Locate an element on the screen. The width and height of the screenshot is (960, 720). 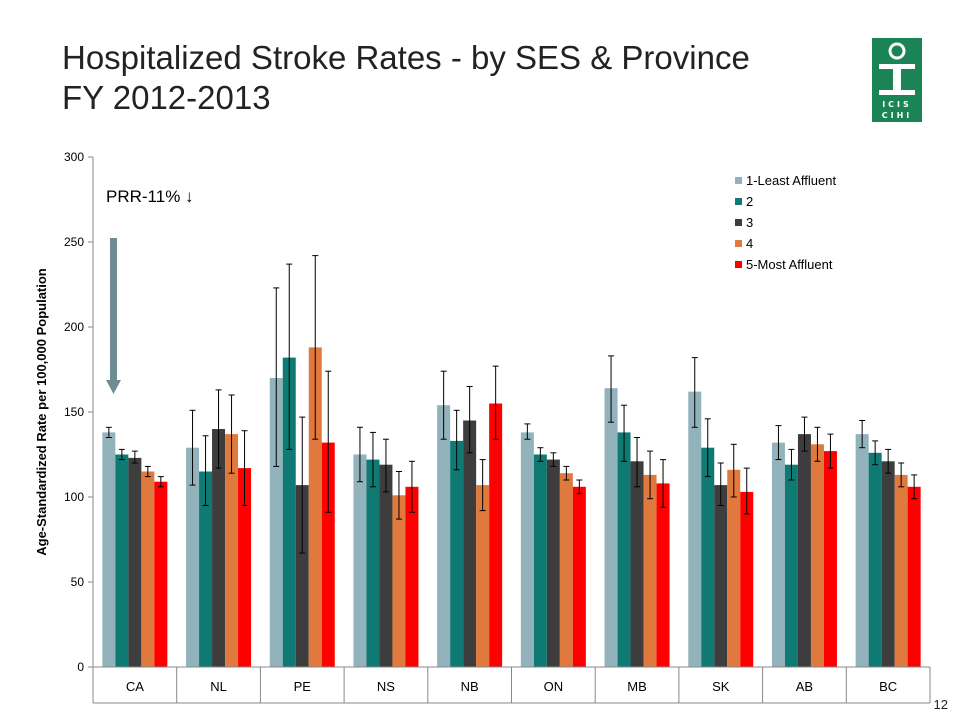
legend-label: 2 is located at coordinates (749, 201).